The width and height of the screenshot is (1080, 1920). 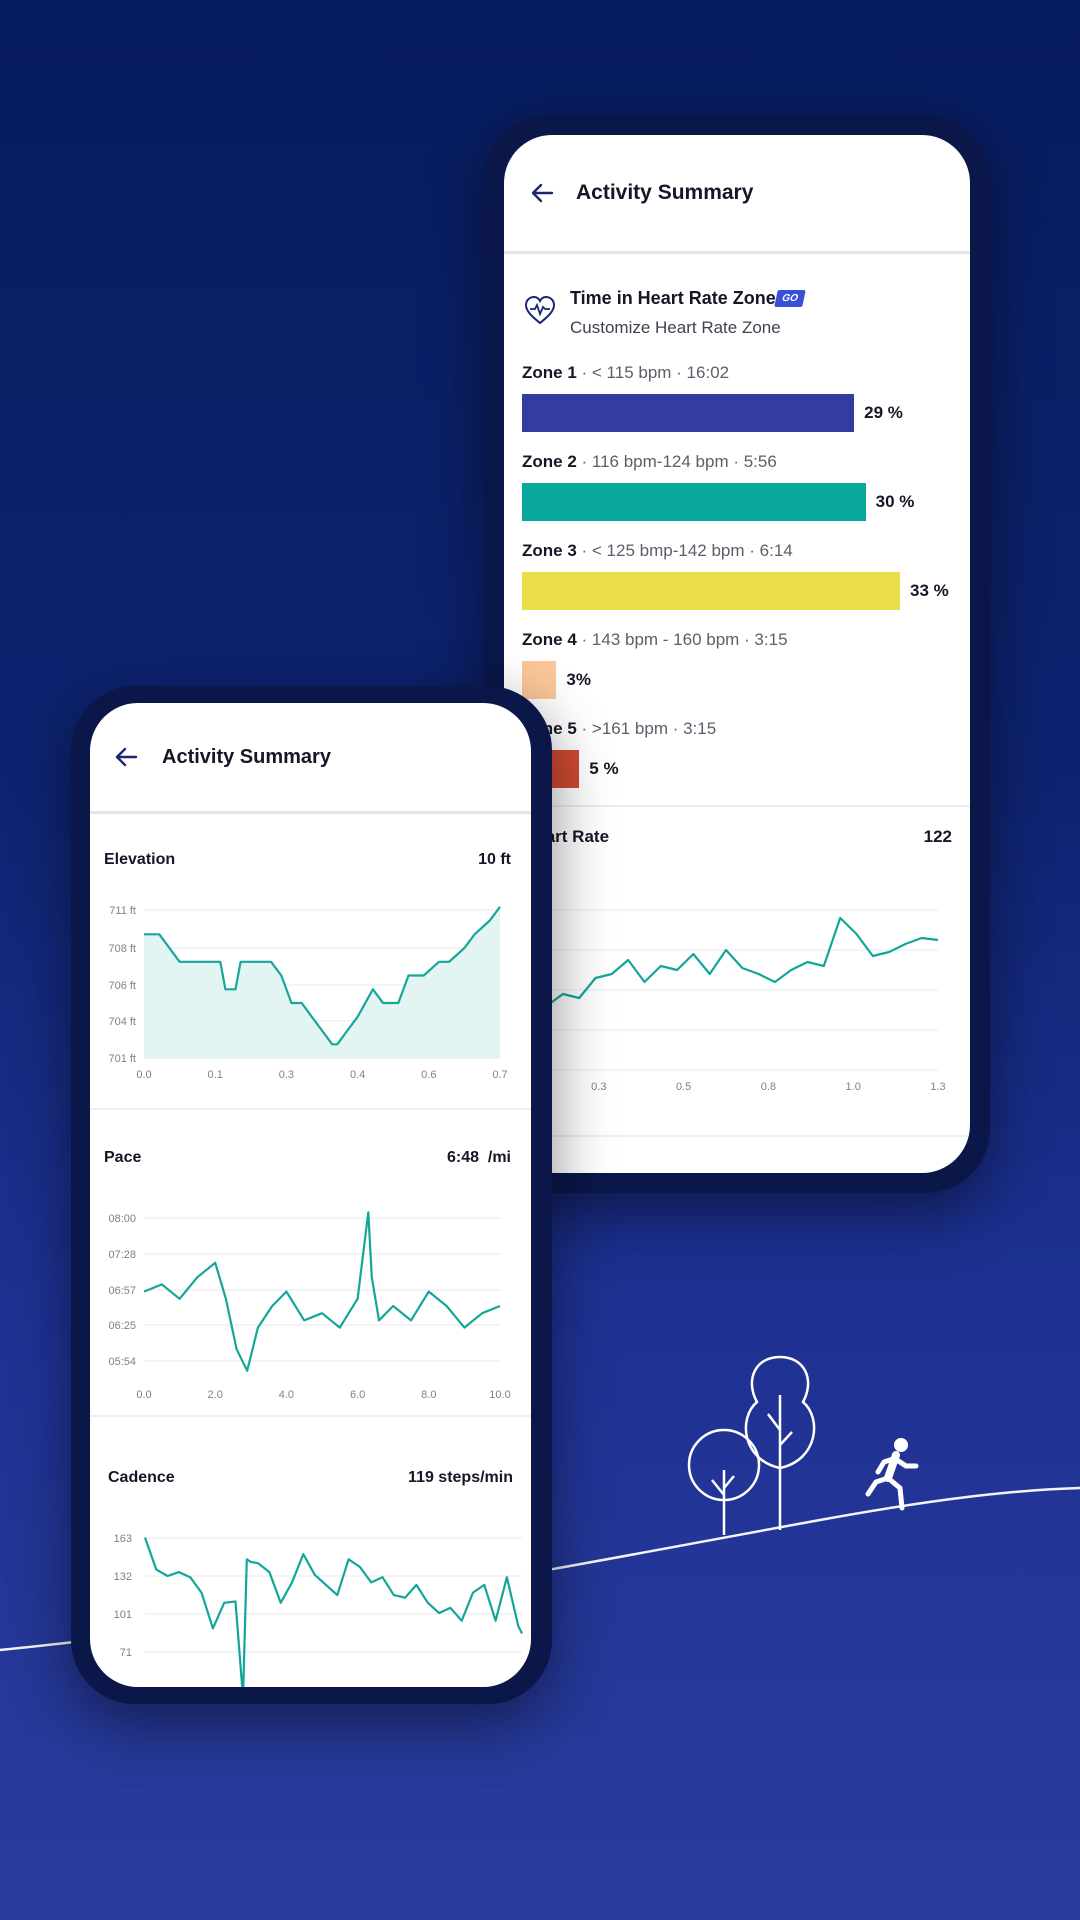 I want to click on y-tick-label: 711 ft, so click(x=122, y=911).